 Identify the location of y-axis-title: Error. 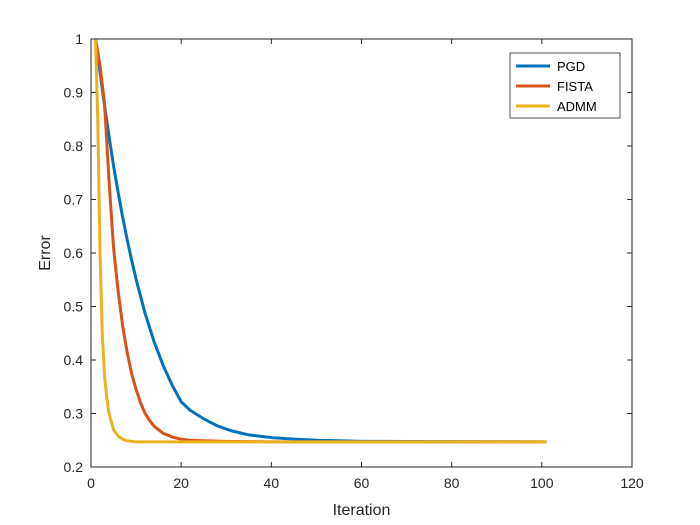
(45, 253).